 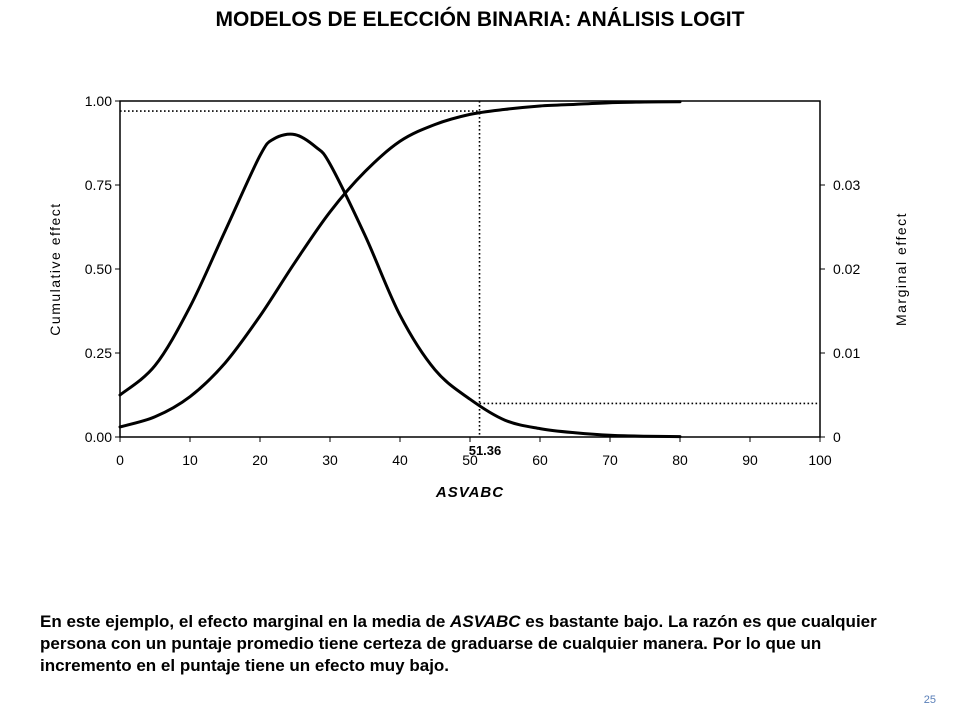 What do you see at coordinates (98, 269) in the screenshot?
I see `left-tick-label: 0.50` at bounding box center [98, 269].